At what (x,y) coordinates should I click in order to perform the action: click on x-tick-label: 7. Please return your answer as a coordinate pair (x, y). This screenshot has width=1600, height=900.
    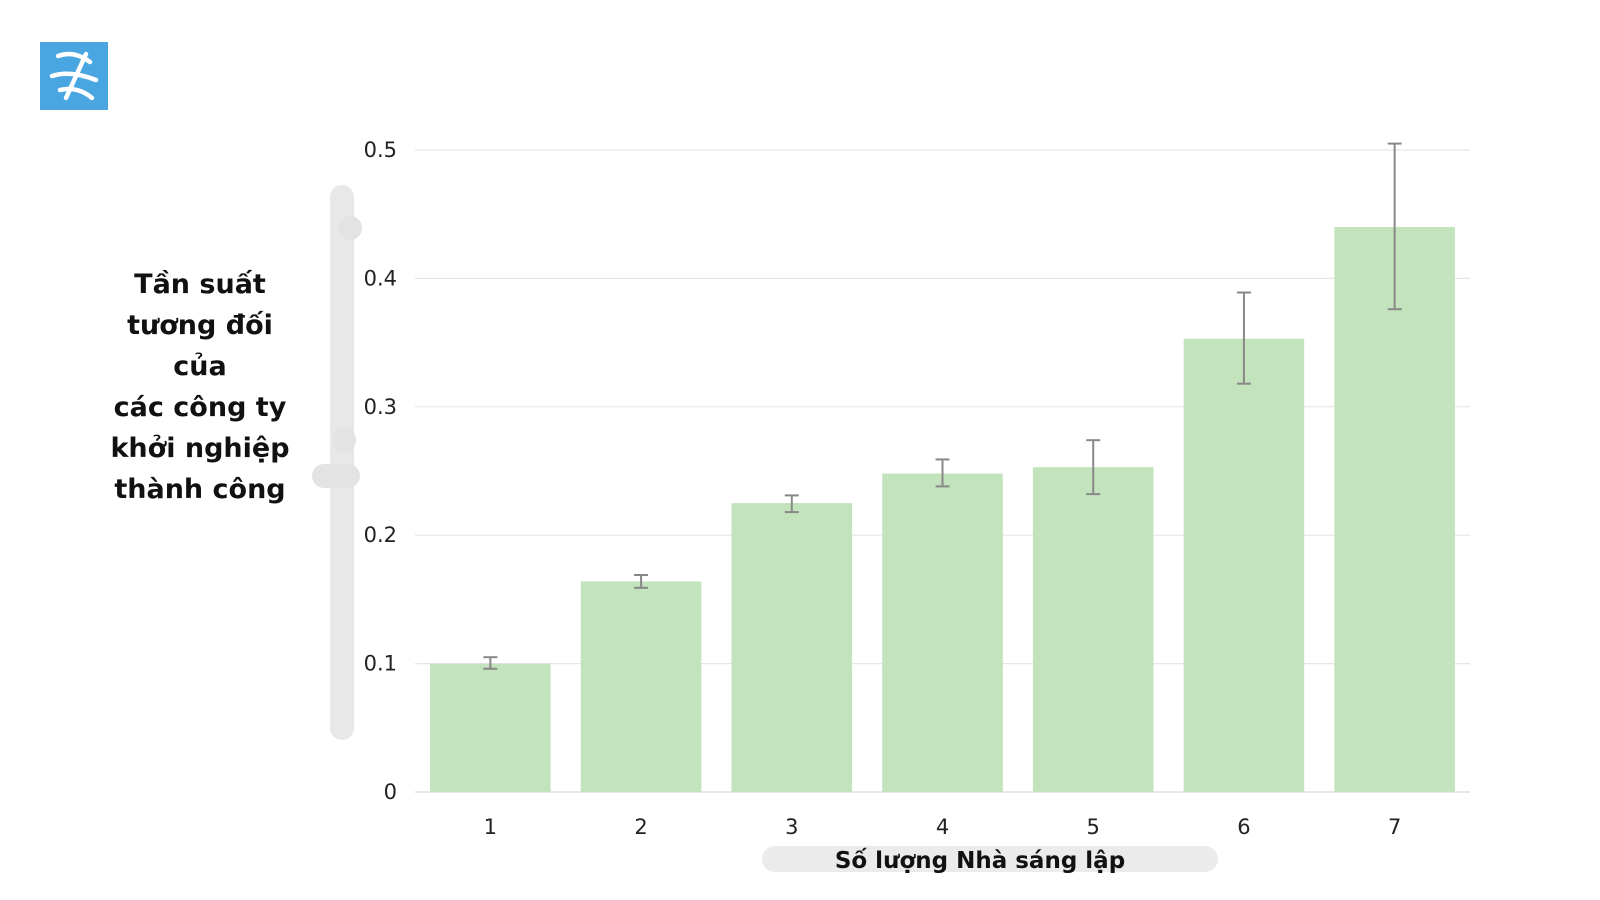
    Looking at the image, I should click on (1394, 827).